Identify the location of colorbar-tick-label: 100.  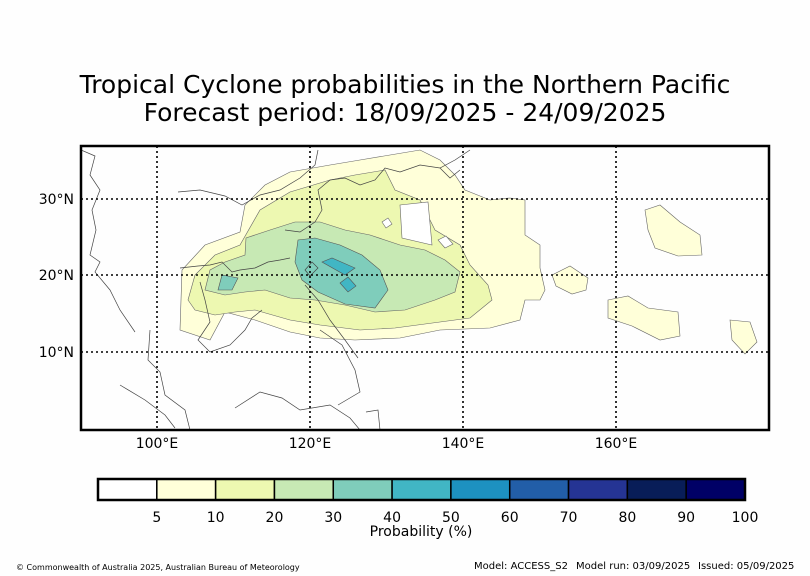
(745, 518).